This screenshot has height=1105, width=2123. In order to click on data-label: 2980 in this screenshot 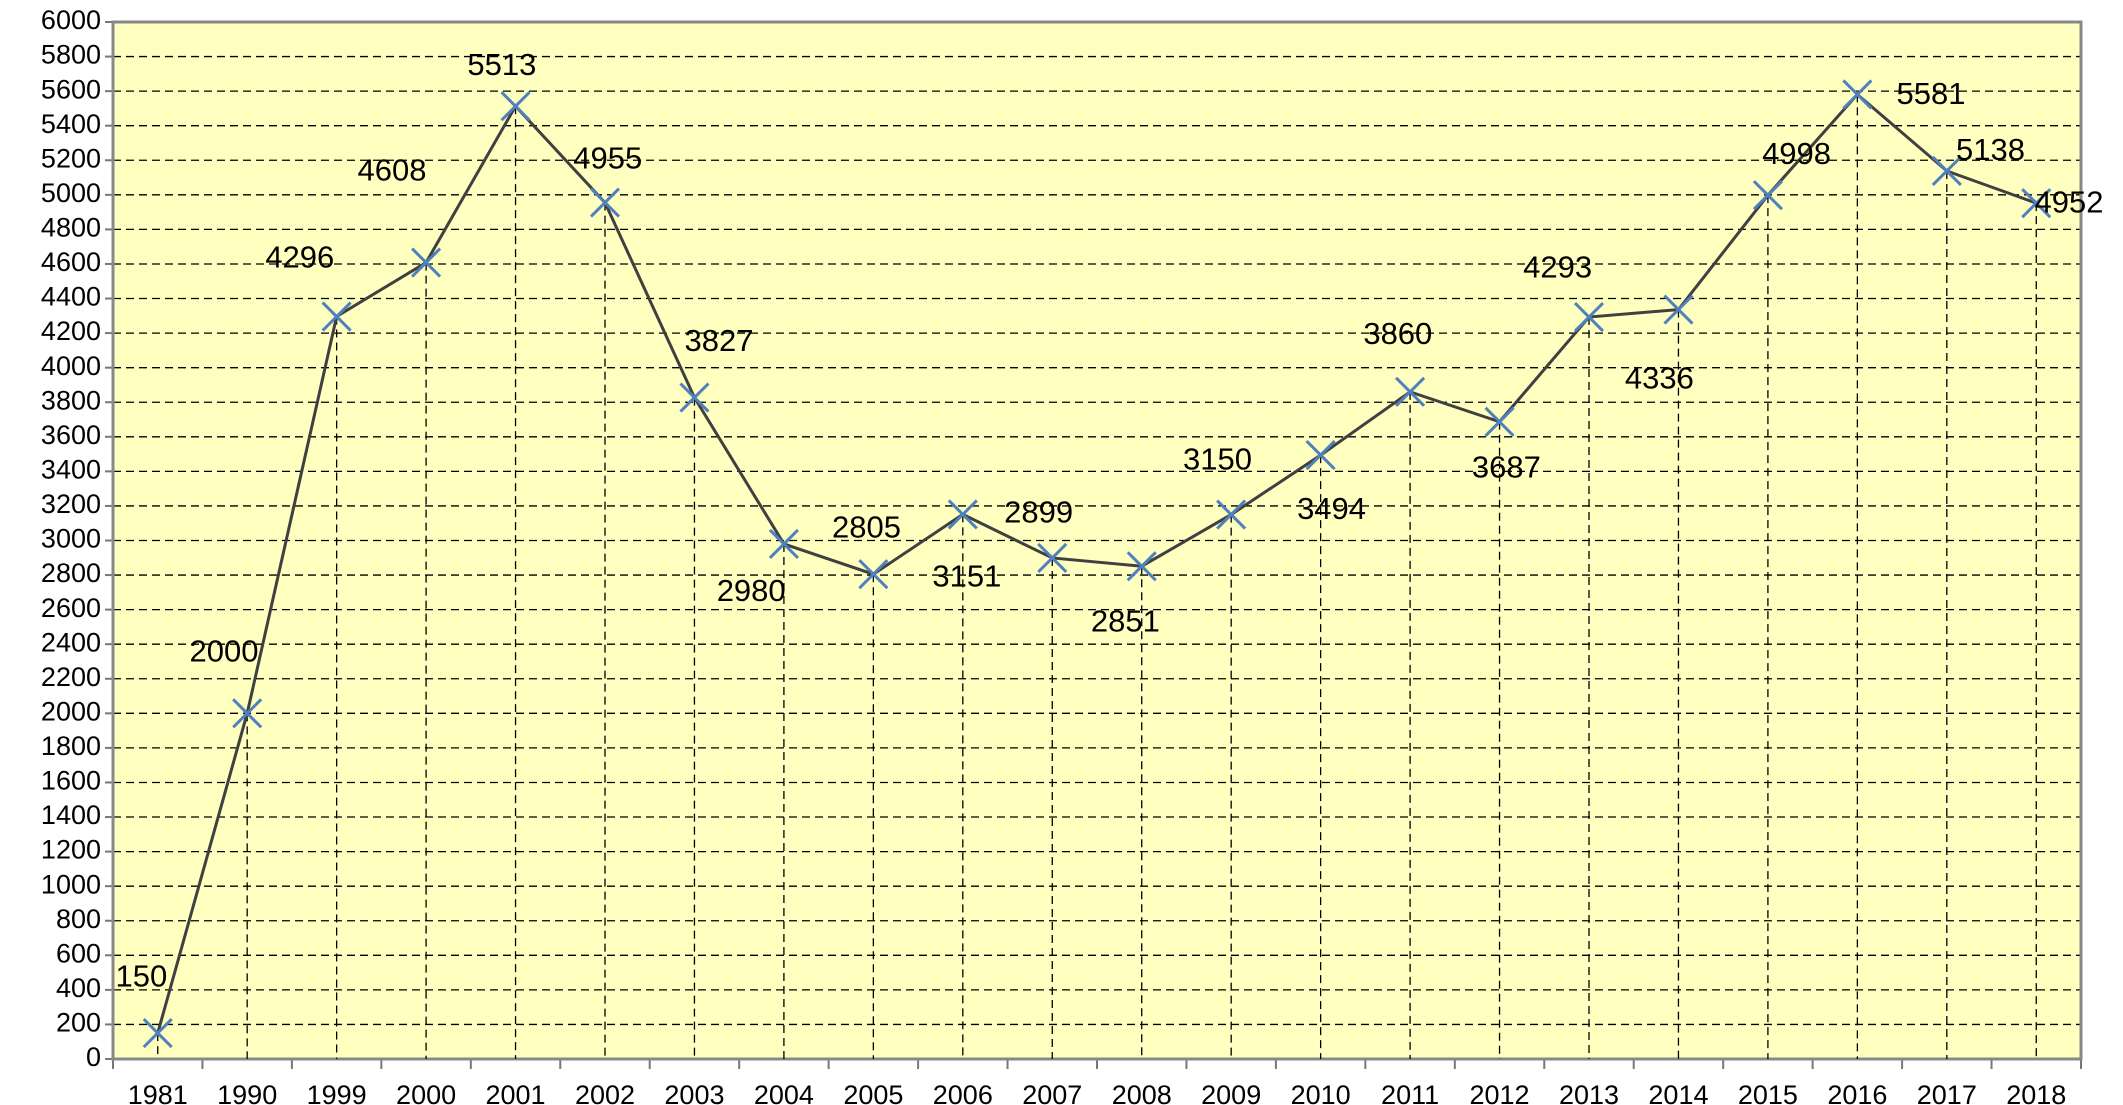, I will do `click(751, 590)`.